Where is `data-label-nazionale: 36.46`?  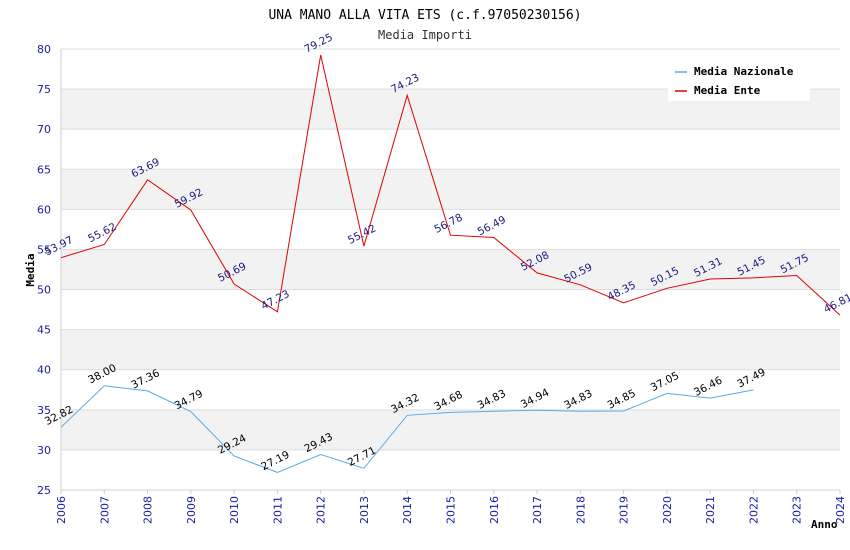 data-label-nazionale: 36.46 is located at coordinates (708, 386).